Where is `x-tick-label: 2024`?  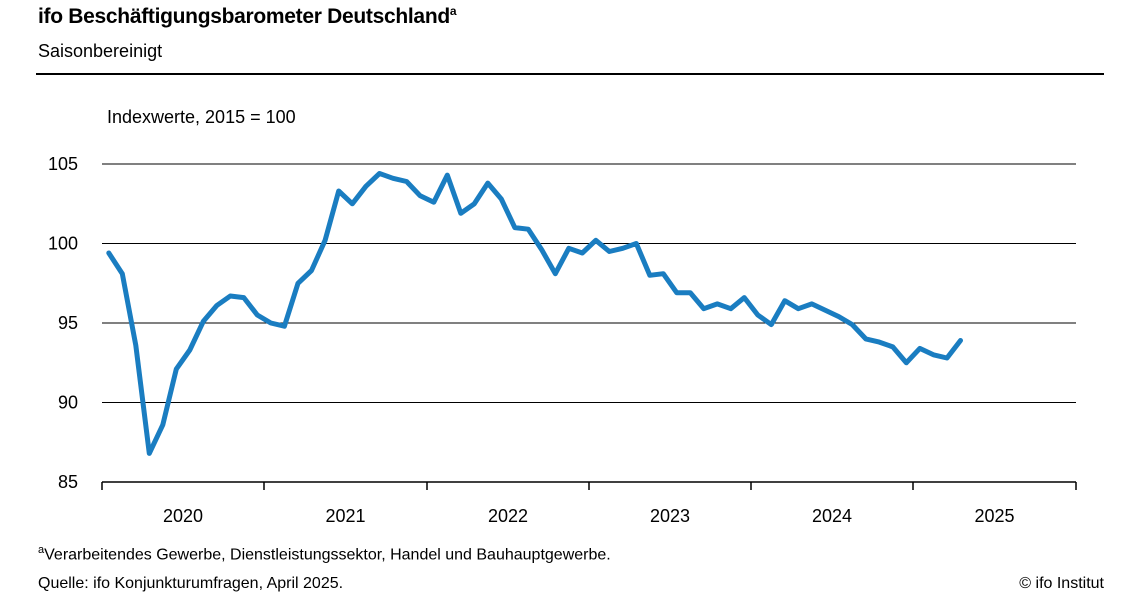
x-tick-label: 2024 is located at coordinates (832, 516).